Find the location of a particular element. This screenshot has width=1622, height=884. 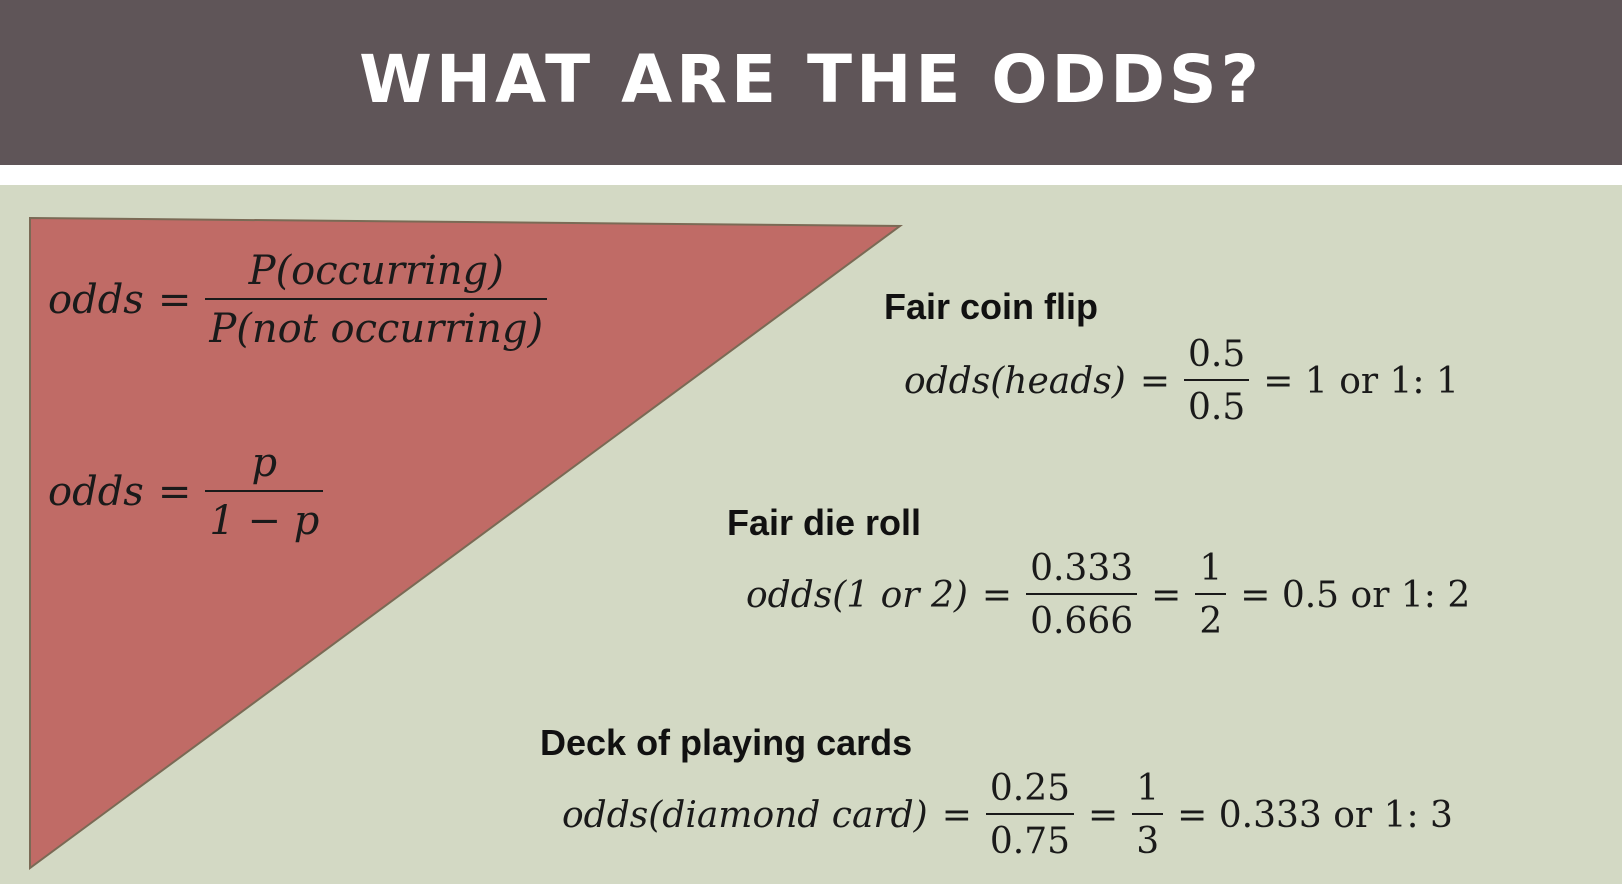

heading-cards: Deck of playing cards is located at coordinates (726, 743).